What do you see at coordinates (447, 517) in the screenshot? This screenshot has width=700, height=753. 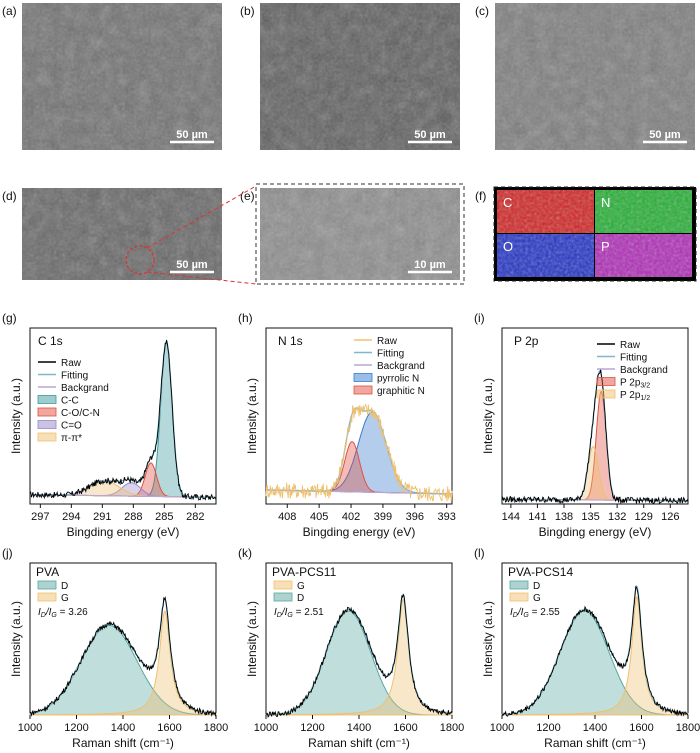 I see `x-tick-label: 393` at bounding box center [447, 517].